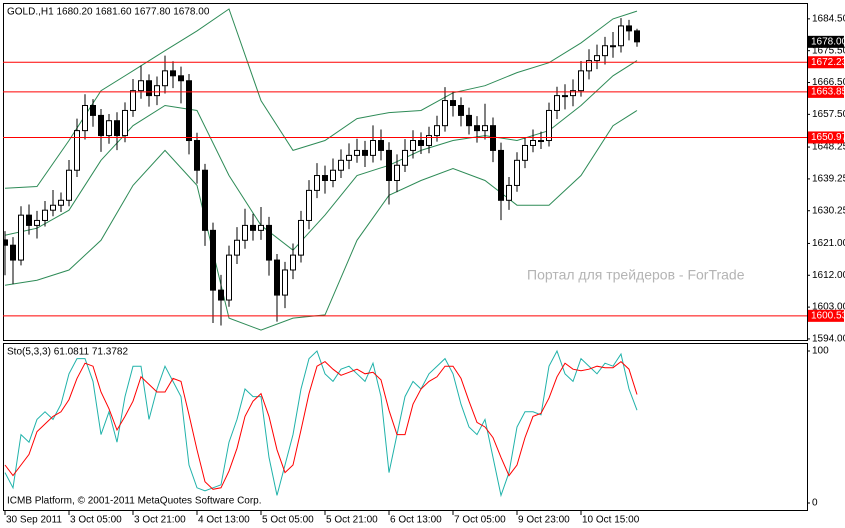 Image resolution: width=845 pixels, height=528 pixels. I want to click on panel-title: GOLD.,H1 1680.20 1681.60 1677.80 1678.00, so click(108, 12).